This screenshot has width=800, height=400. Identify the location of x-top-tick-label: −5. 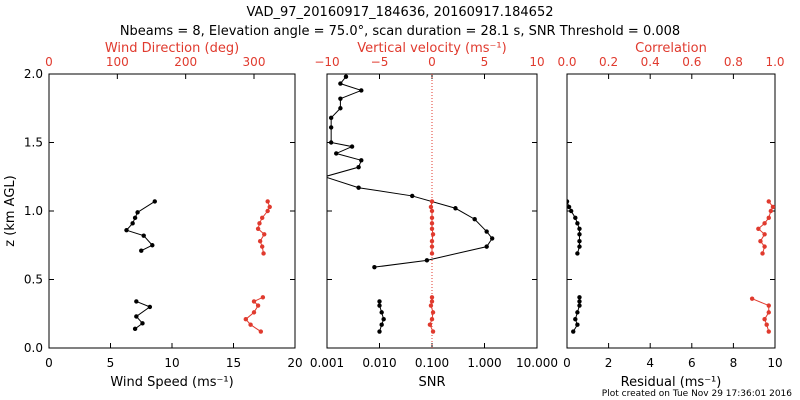
(380, 62).